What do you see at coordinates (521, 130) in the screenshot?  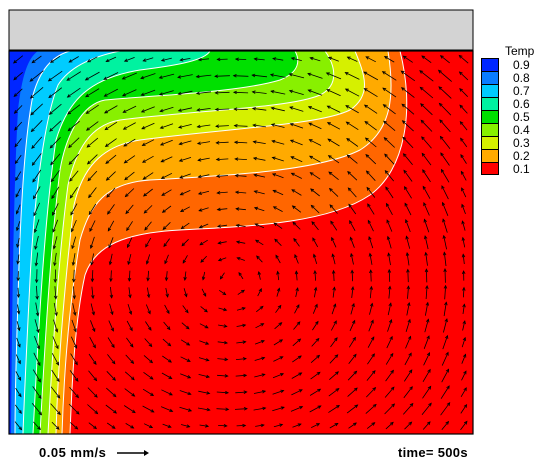 I see `legend-label: 0.4` at bounding box center [521, 130].